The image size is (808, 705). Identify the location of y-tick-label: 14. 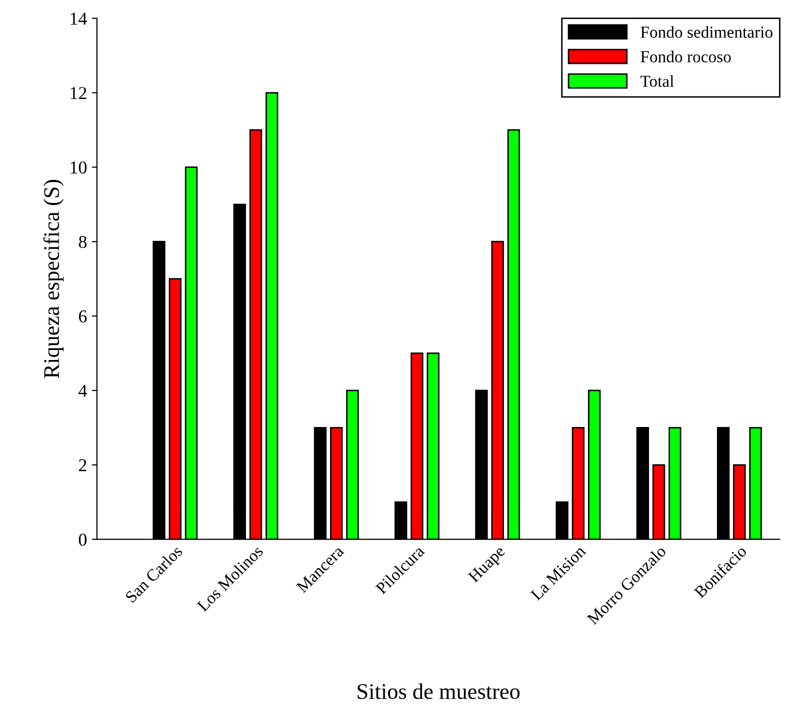
(78, 18).